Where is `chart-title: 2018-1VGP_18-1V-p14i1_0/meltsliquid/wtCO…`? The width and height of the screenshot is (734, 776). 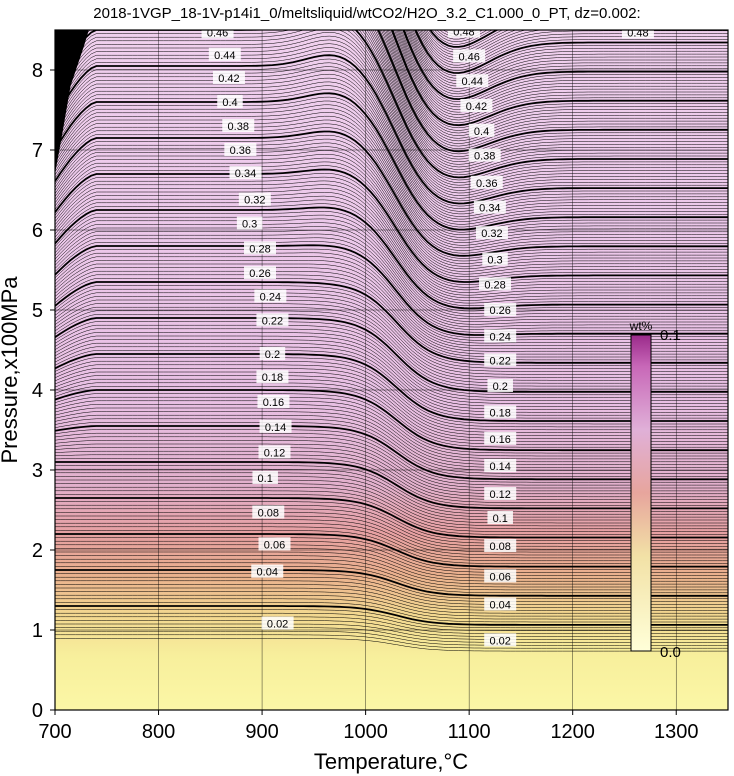 chart-title: 2018-1VGP_18-1V-p14i1_0/meltsliquid/wtCO… is located at coordinates (366, 13).